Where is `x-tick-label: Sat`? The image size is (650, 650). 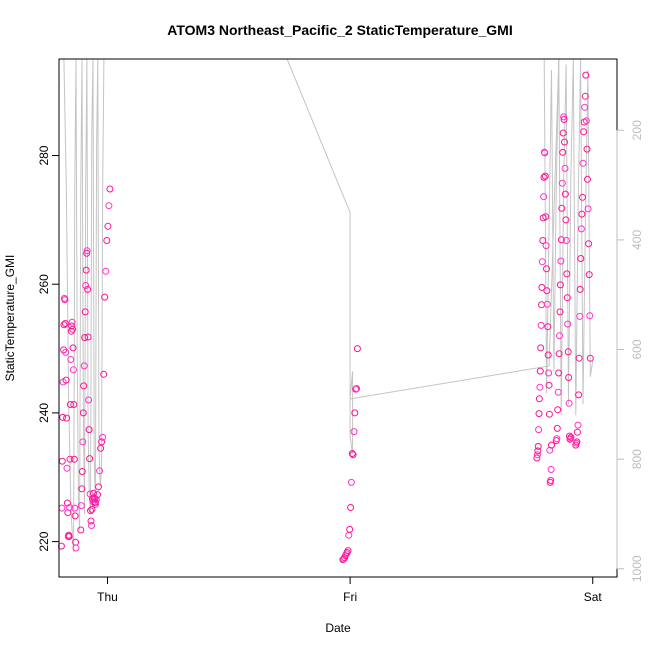
x-tick-label: Sat is located at coordinates (593, 597).